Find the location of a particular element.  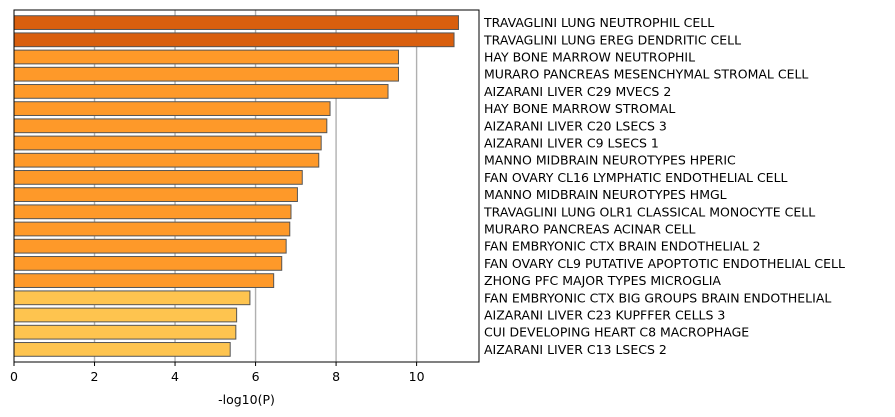

category-label-9: MANNO MIDBRAIN NEUROTYPES HPERIC is located at coordinates (610, 160).